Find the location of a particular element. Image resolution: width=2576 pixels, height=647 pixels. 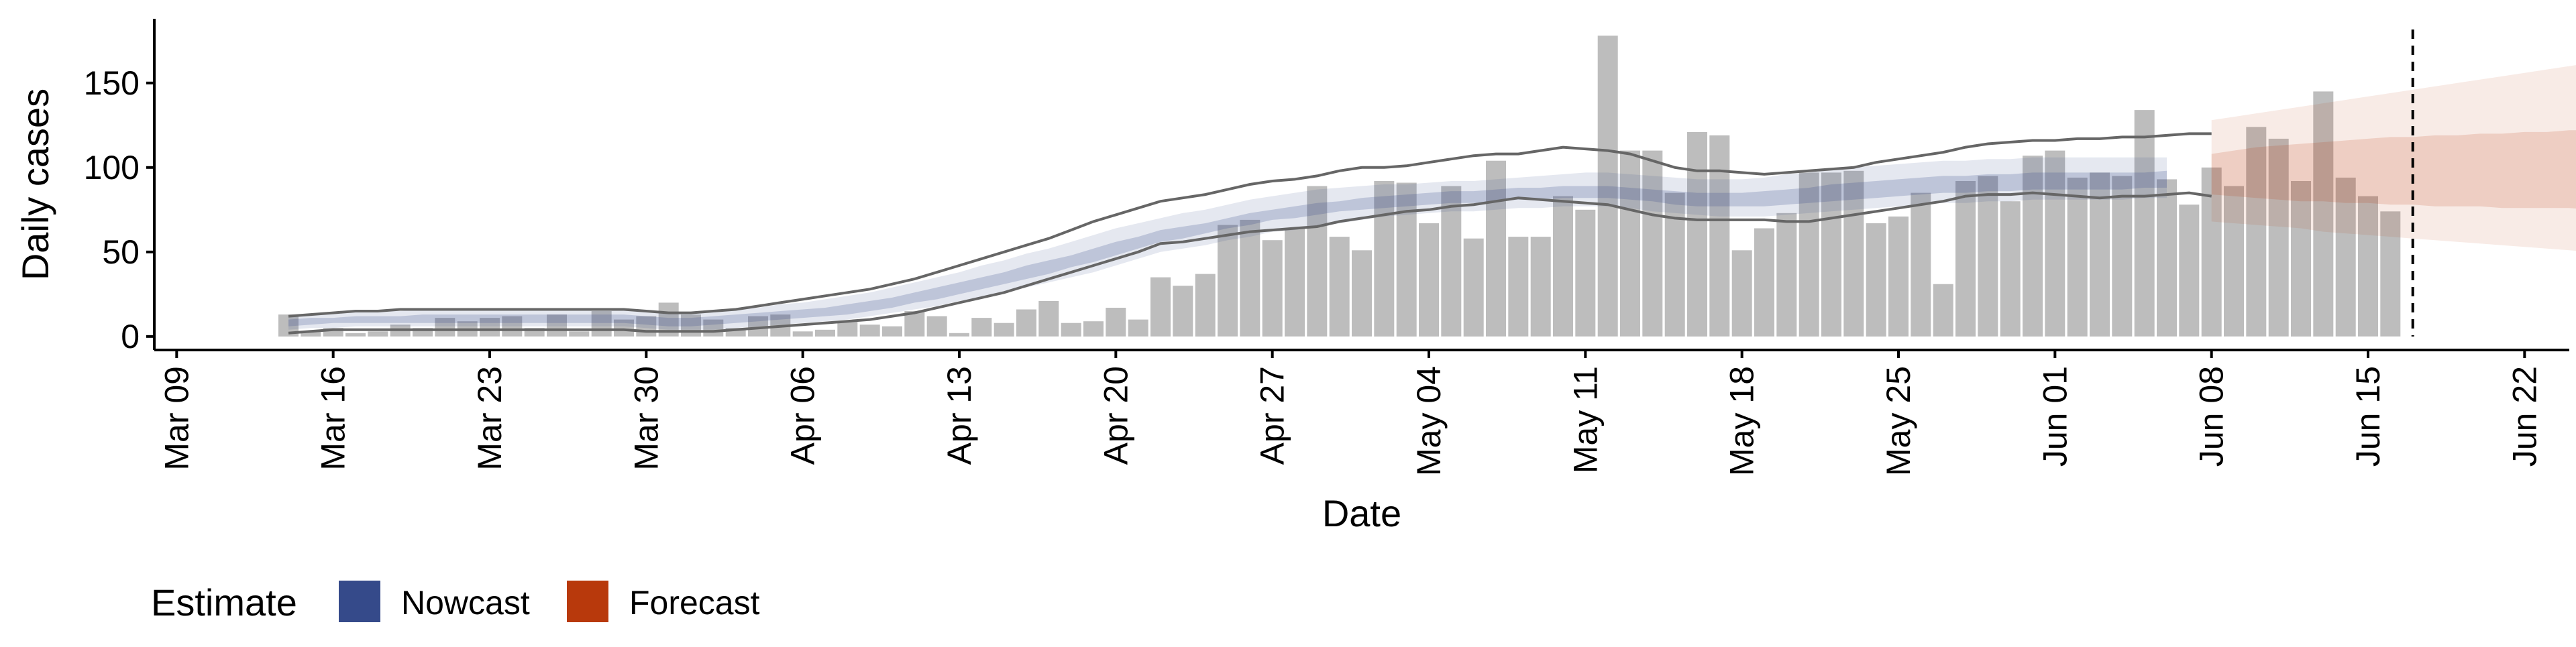

x-axis-title: Date is located at coordinates (1361, 513).